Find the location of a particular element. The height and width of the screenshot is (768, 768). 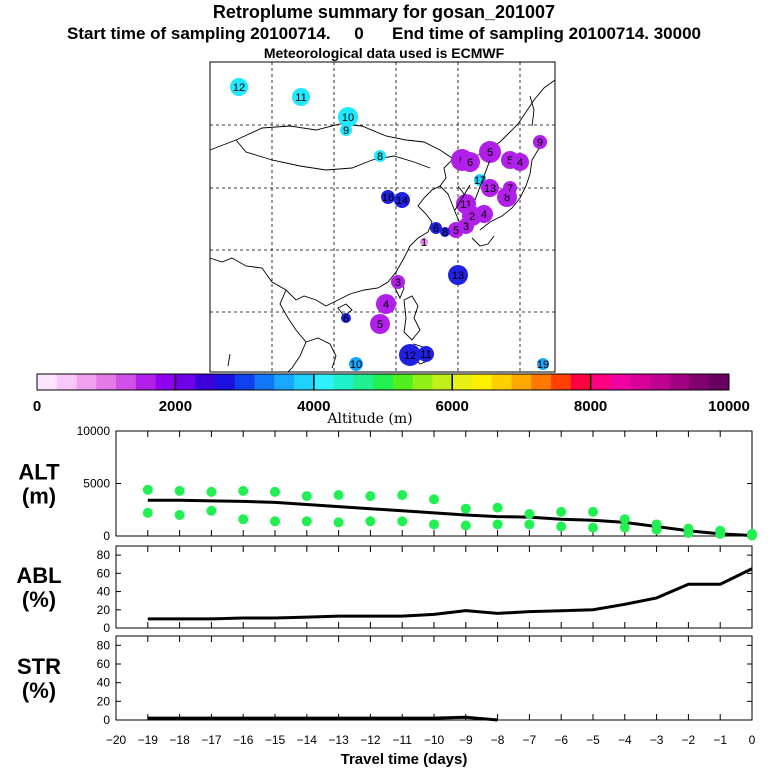

x-tick-label: −11 is located at coordinates (402, 740).